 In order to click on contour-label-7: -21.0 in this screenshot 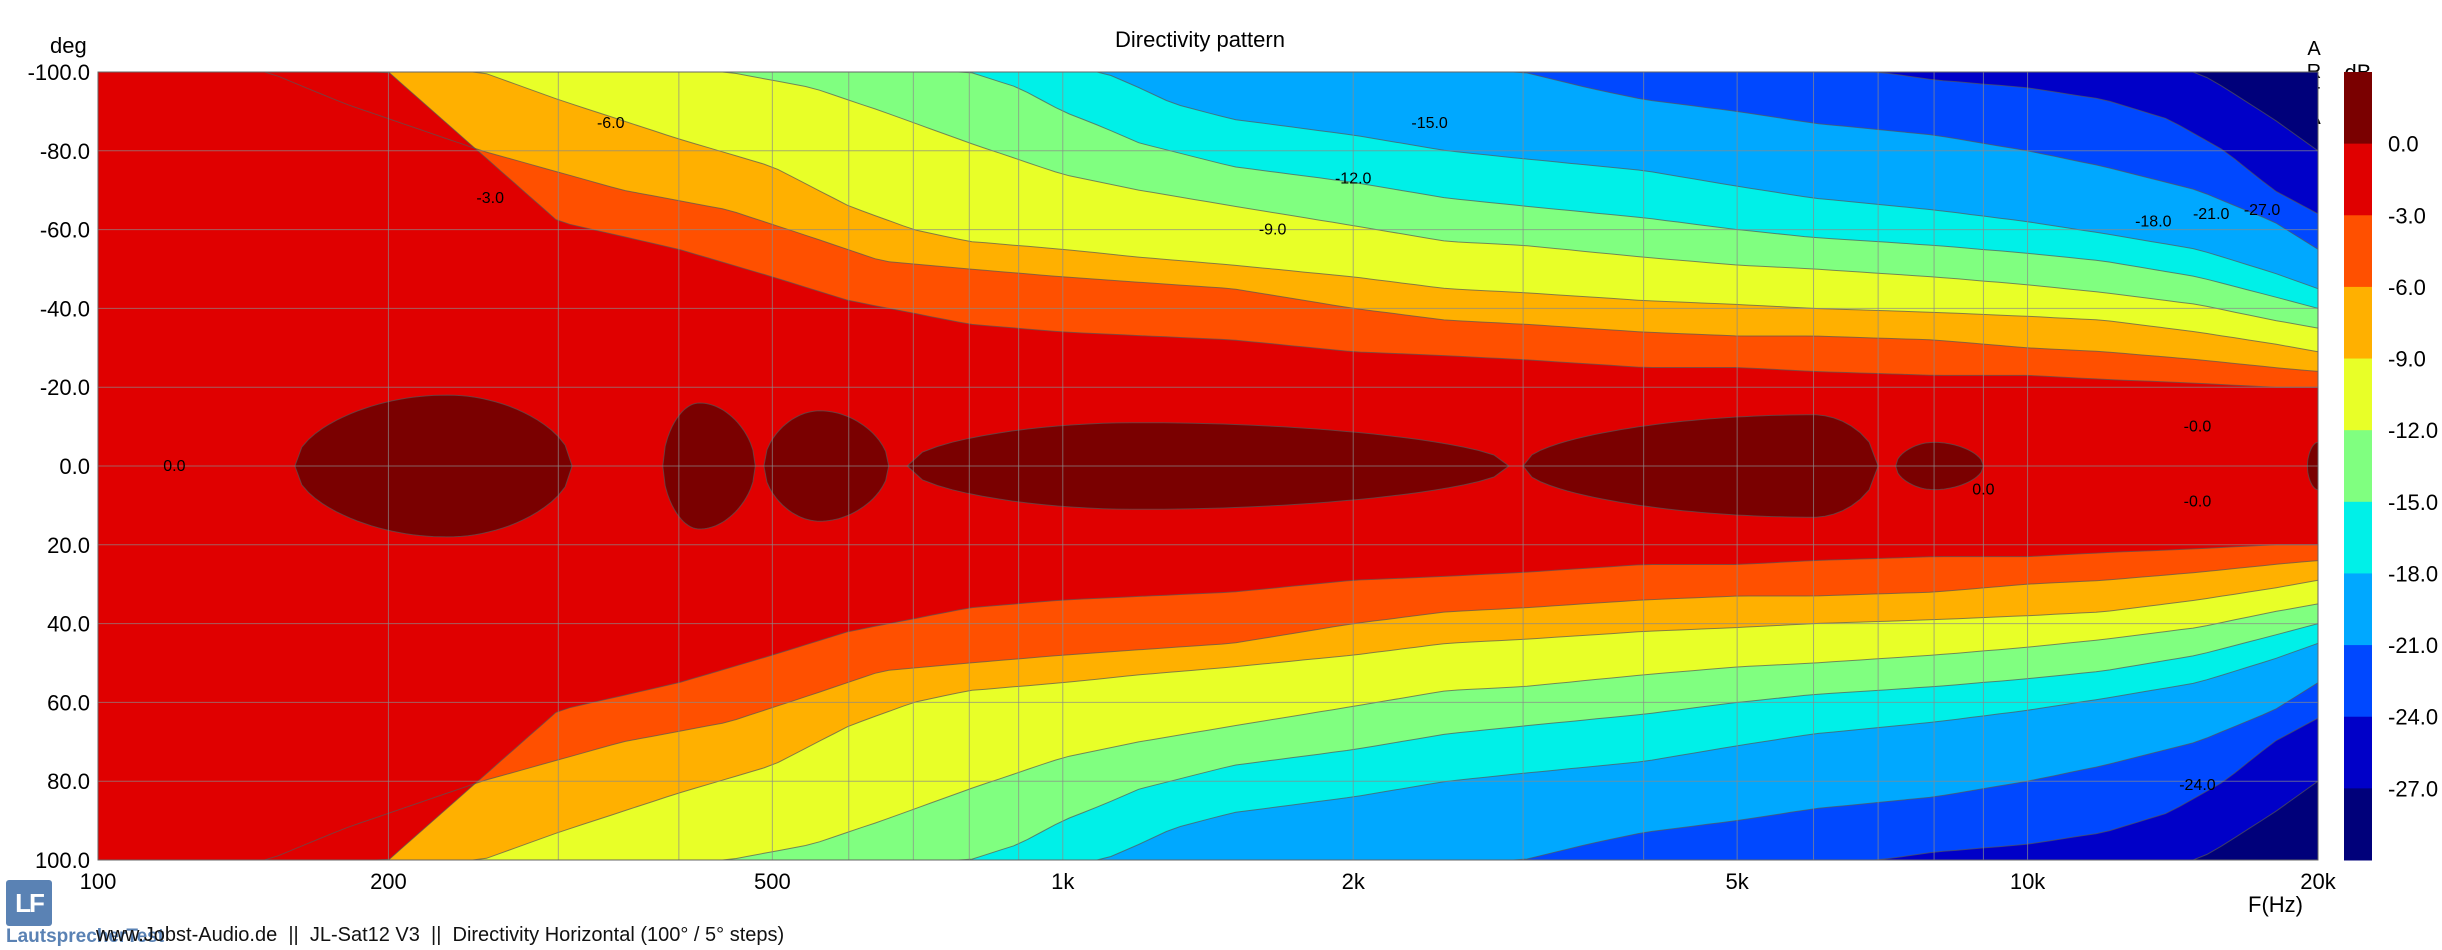, I will do `click(2211, 214)`.